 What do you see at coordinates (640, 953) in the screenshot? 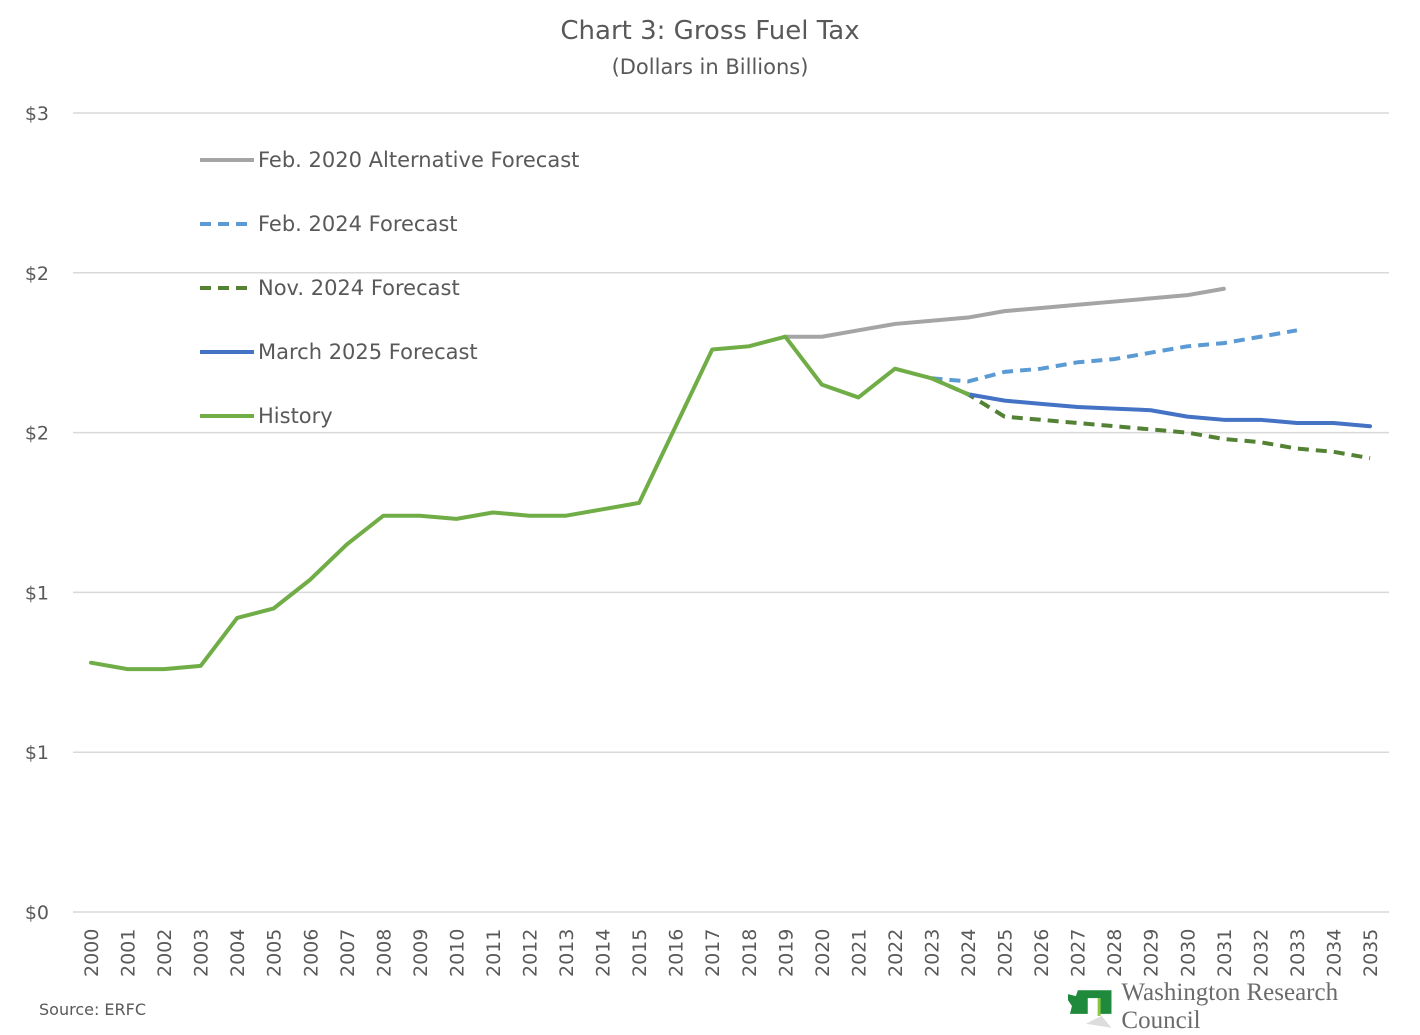
I see `x-tick-label: 2015` at bounding box center [640, 953].